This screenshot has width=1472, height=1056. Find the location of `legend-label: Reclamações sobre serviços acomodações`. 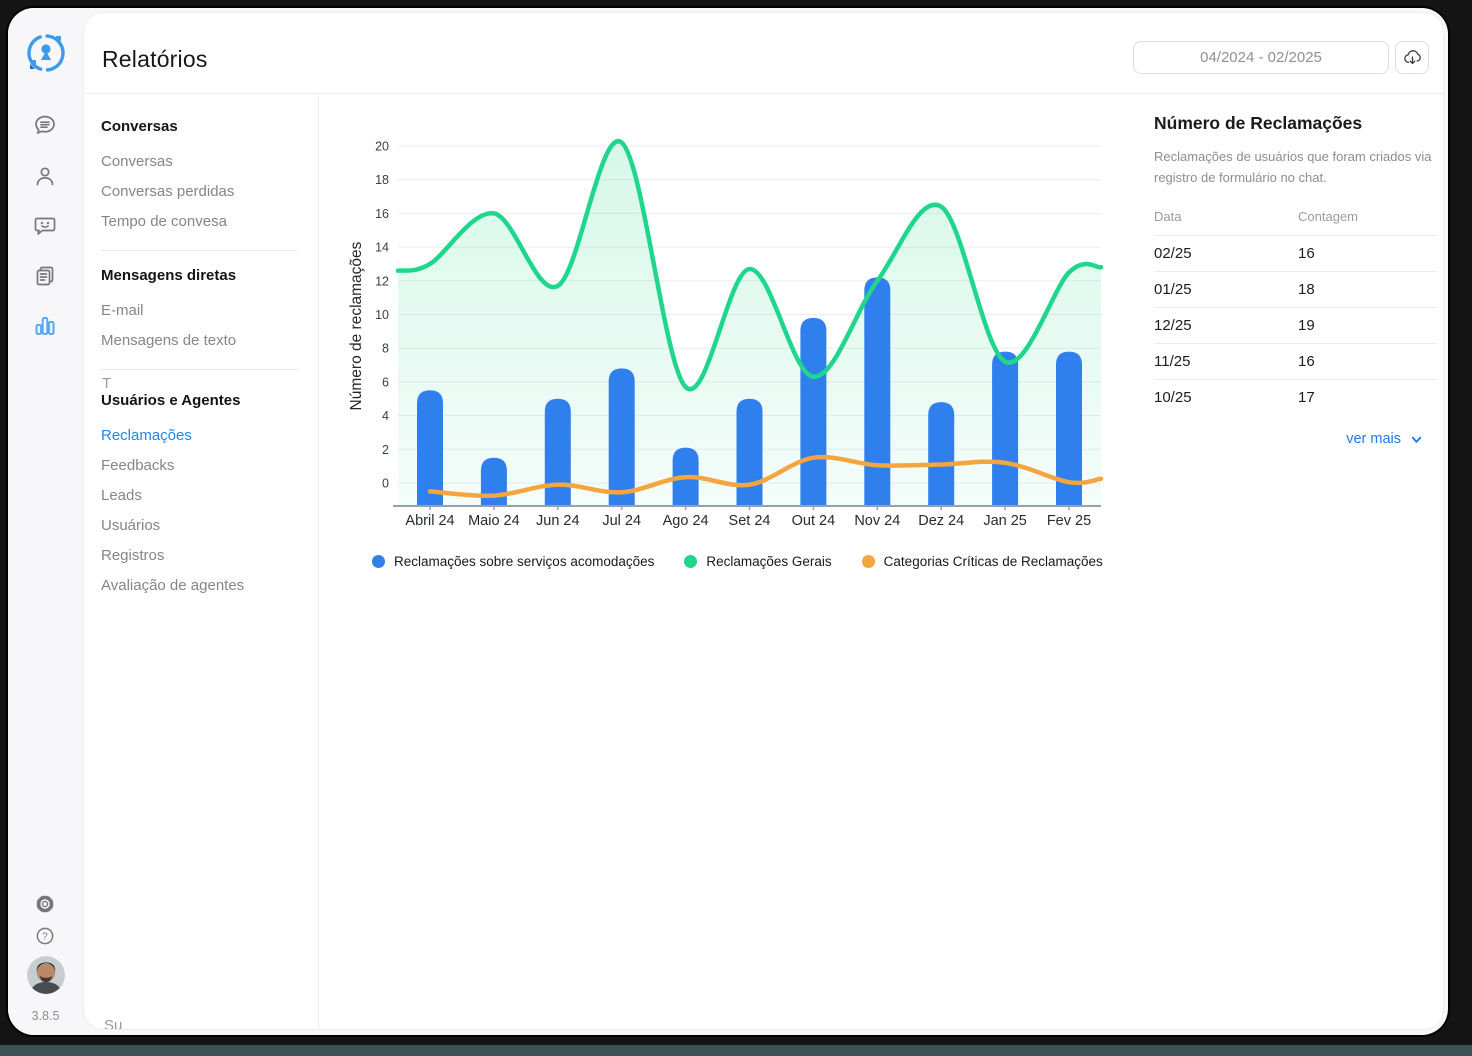

legend-label: Reclamações sobre serviços acomodações is located at coordinates (524, 561).